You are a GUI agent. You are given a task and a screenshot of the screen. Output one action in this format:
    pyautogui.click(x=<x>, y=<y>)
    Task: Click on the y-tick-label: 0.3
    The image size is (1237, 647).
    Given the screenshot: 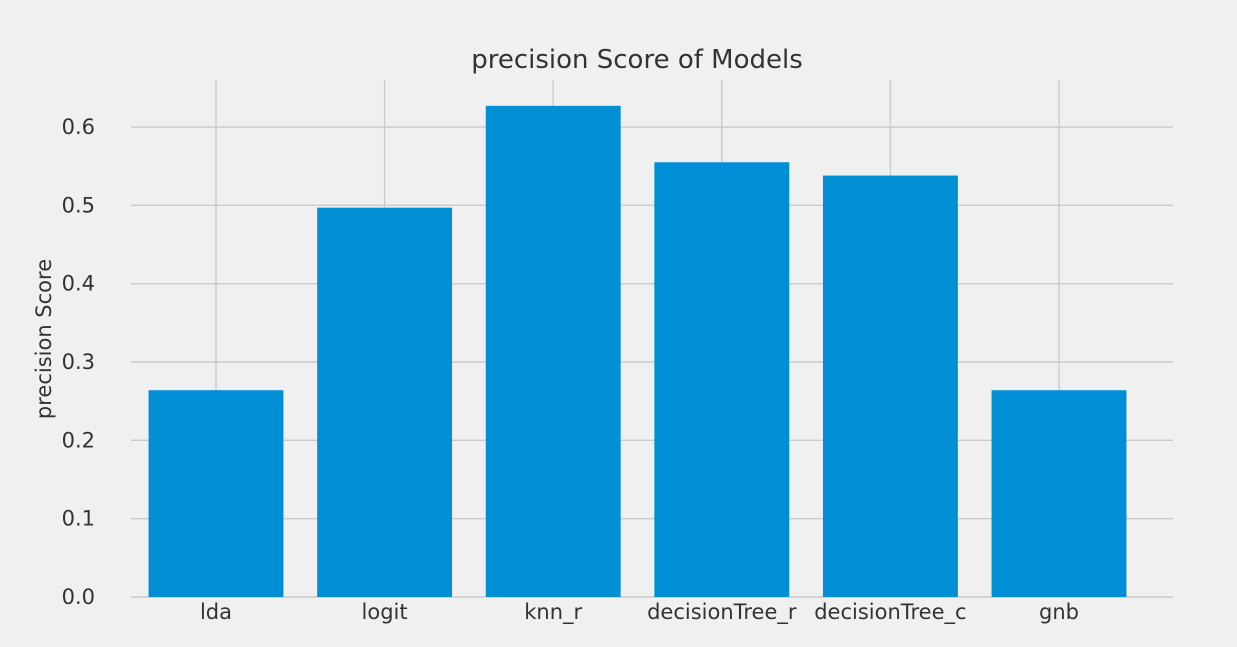 What is the action you would take?
    pyautogui.click(x=78, y=362)
    